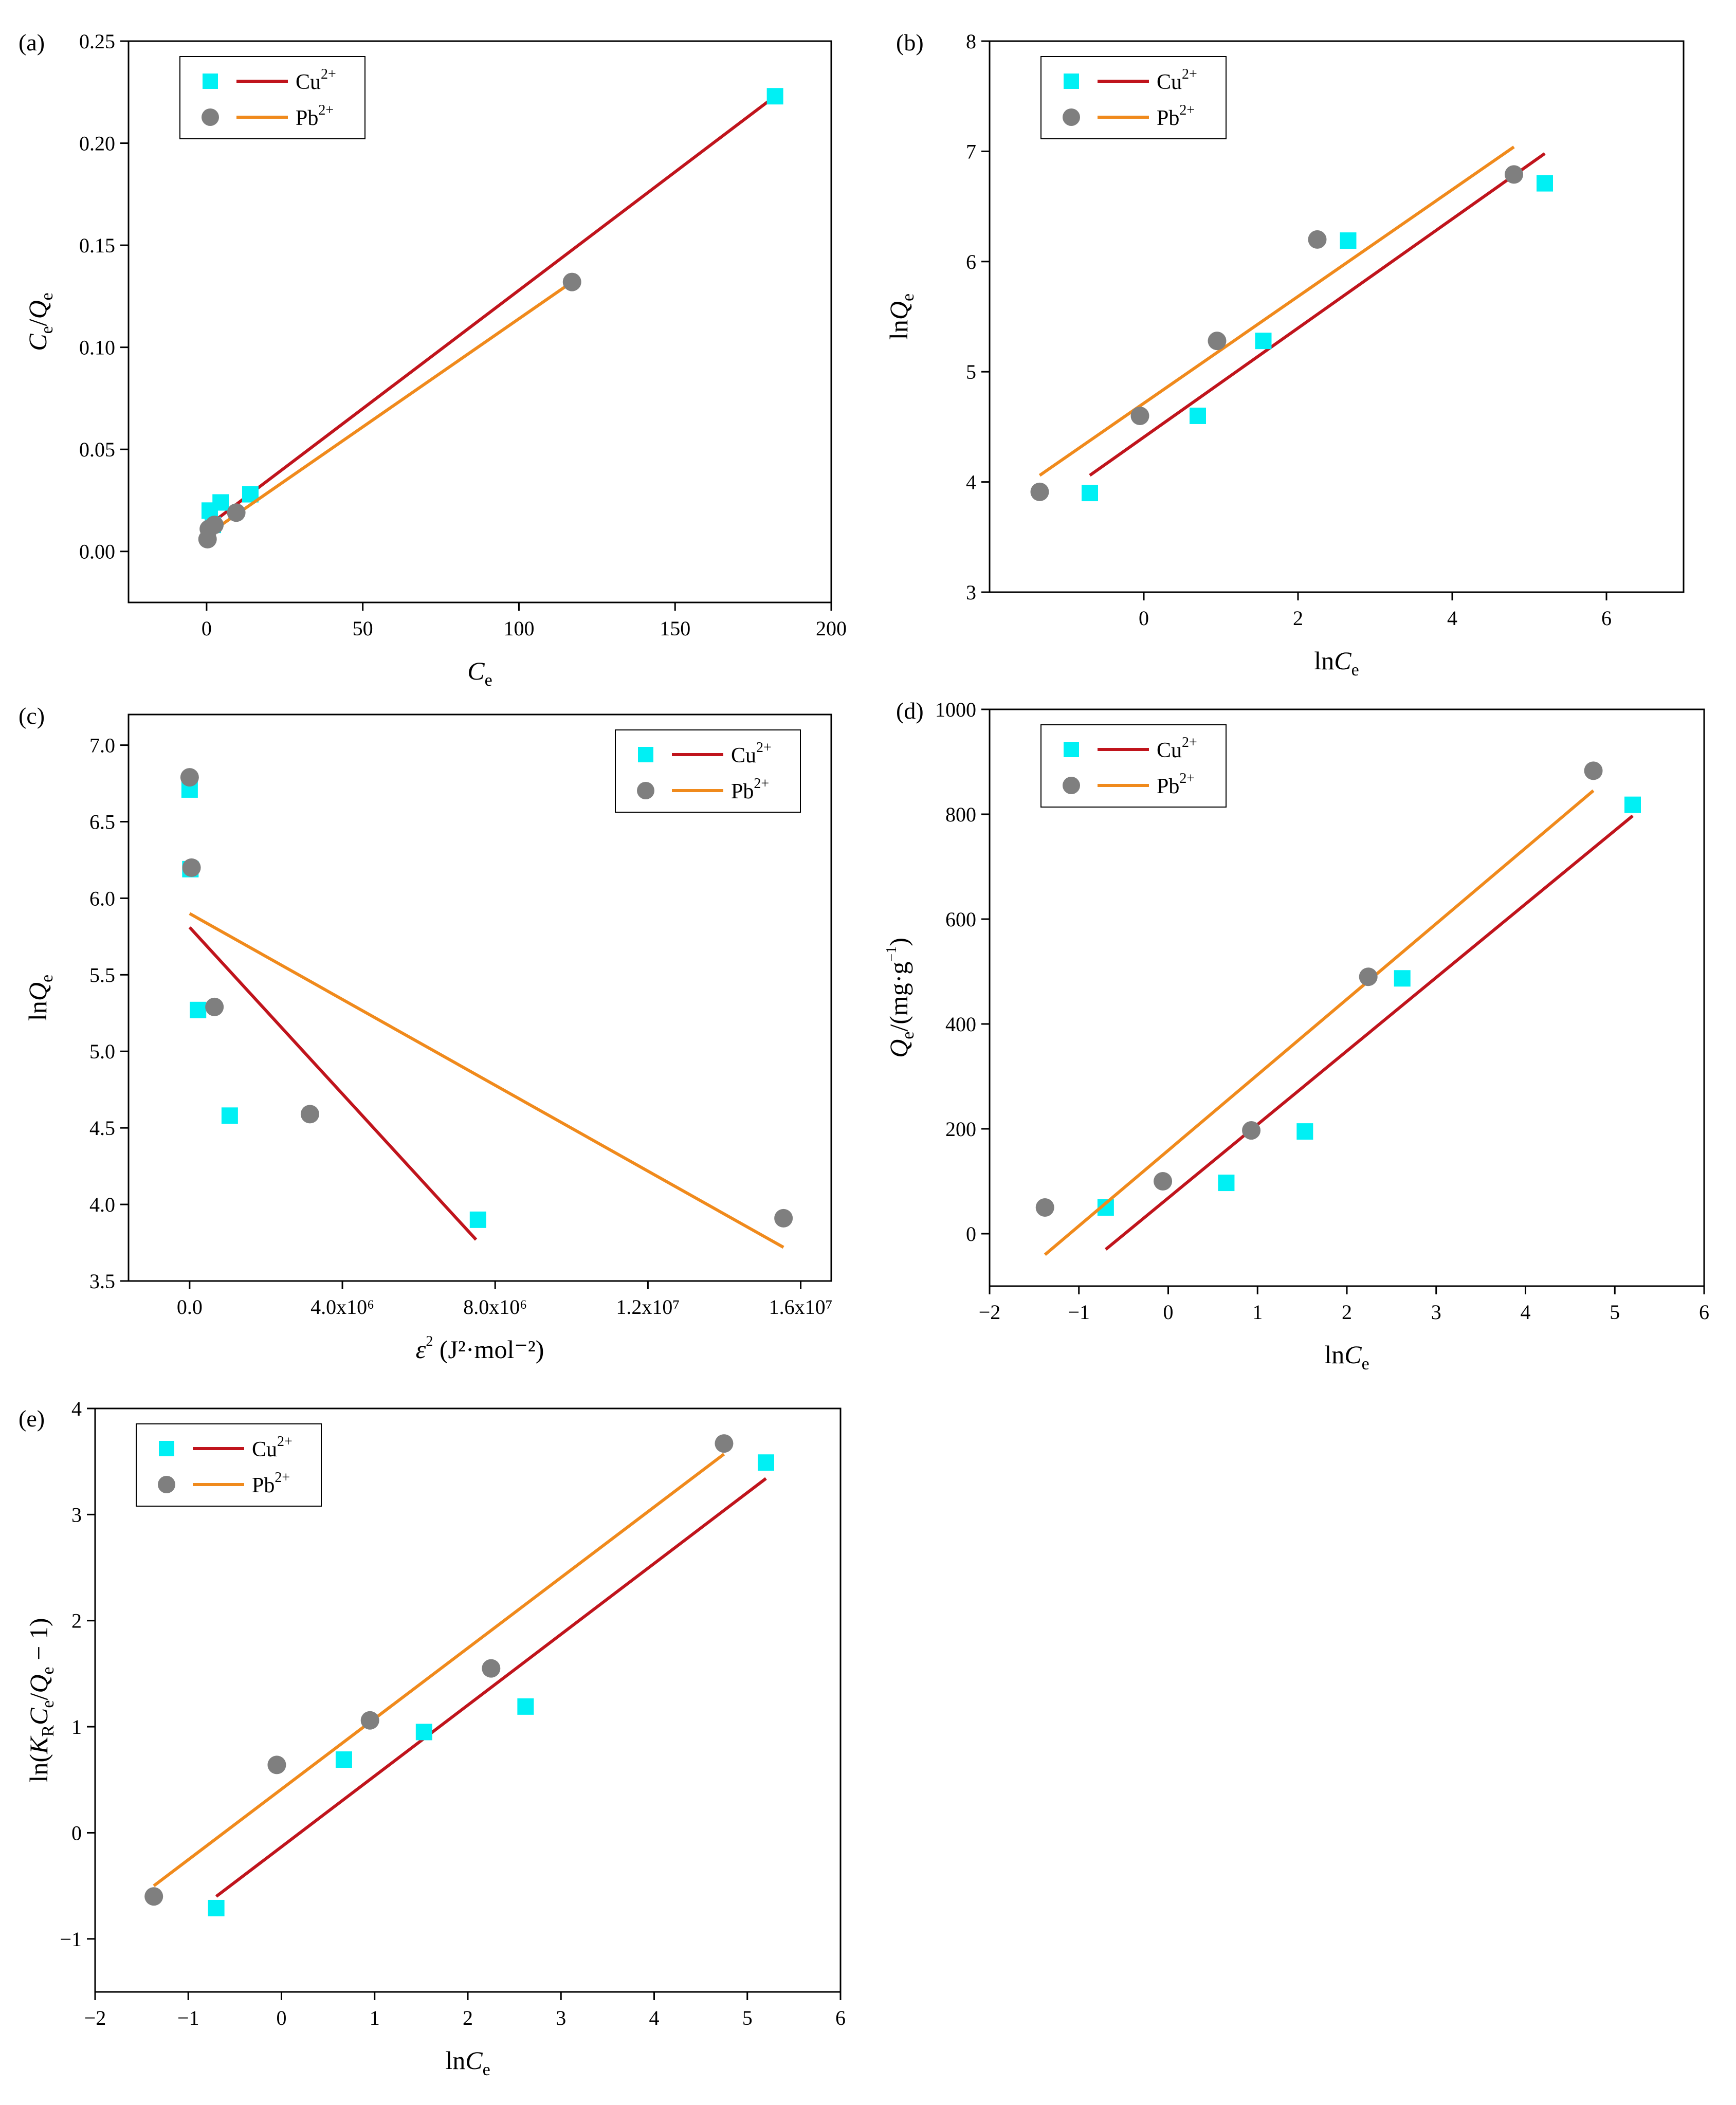 This screenshot has height=2105, width=1736. Describe the element at coordinates (960, 919) in the screenshot. I see `y-tick-label: 600` at that location.